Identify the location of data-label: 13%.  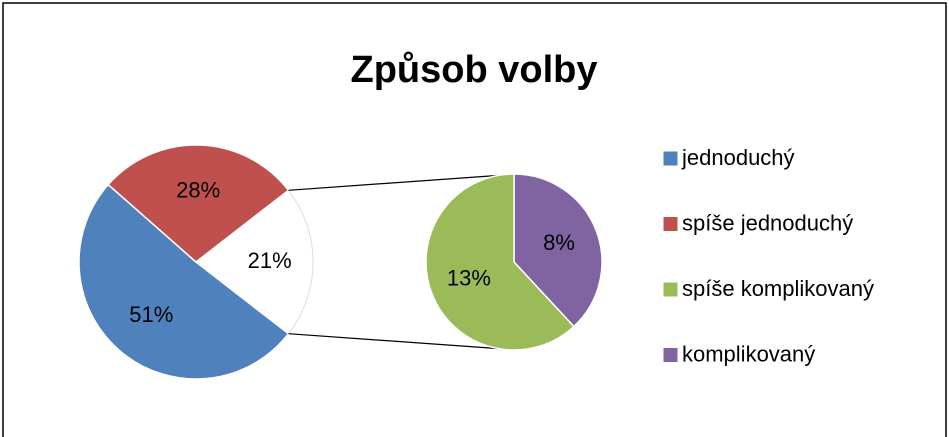
(469, 277).